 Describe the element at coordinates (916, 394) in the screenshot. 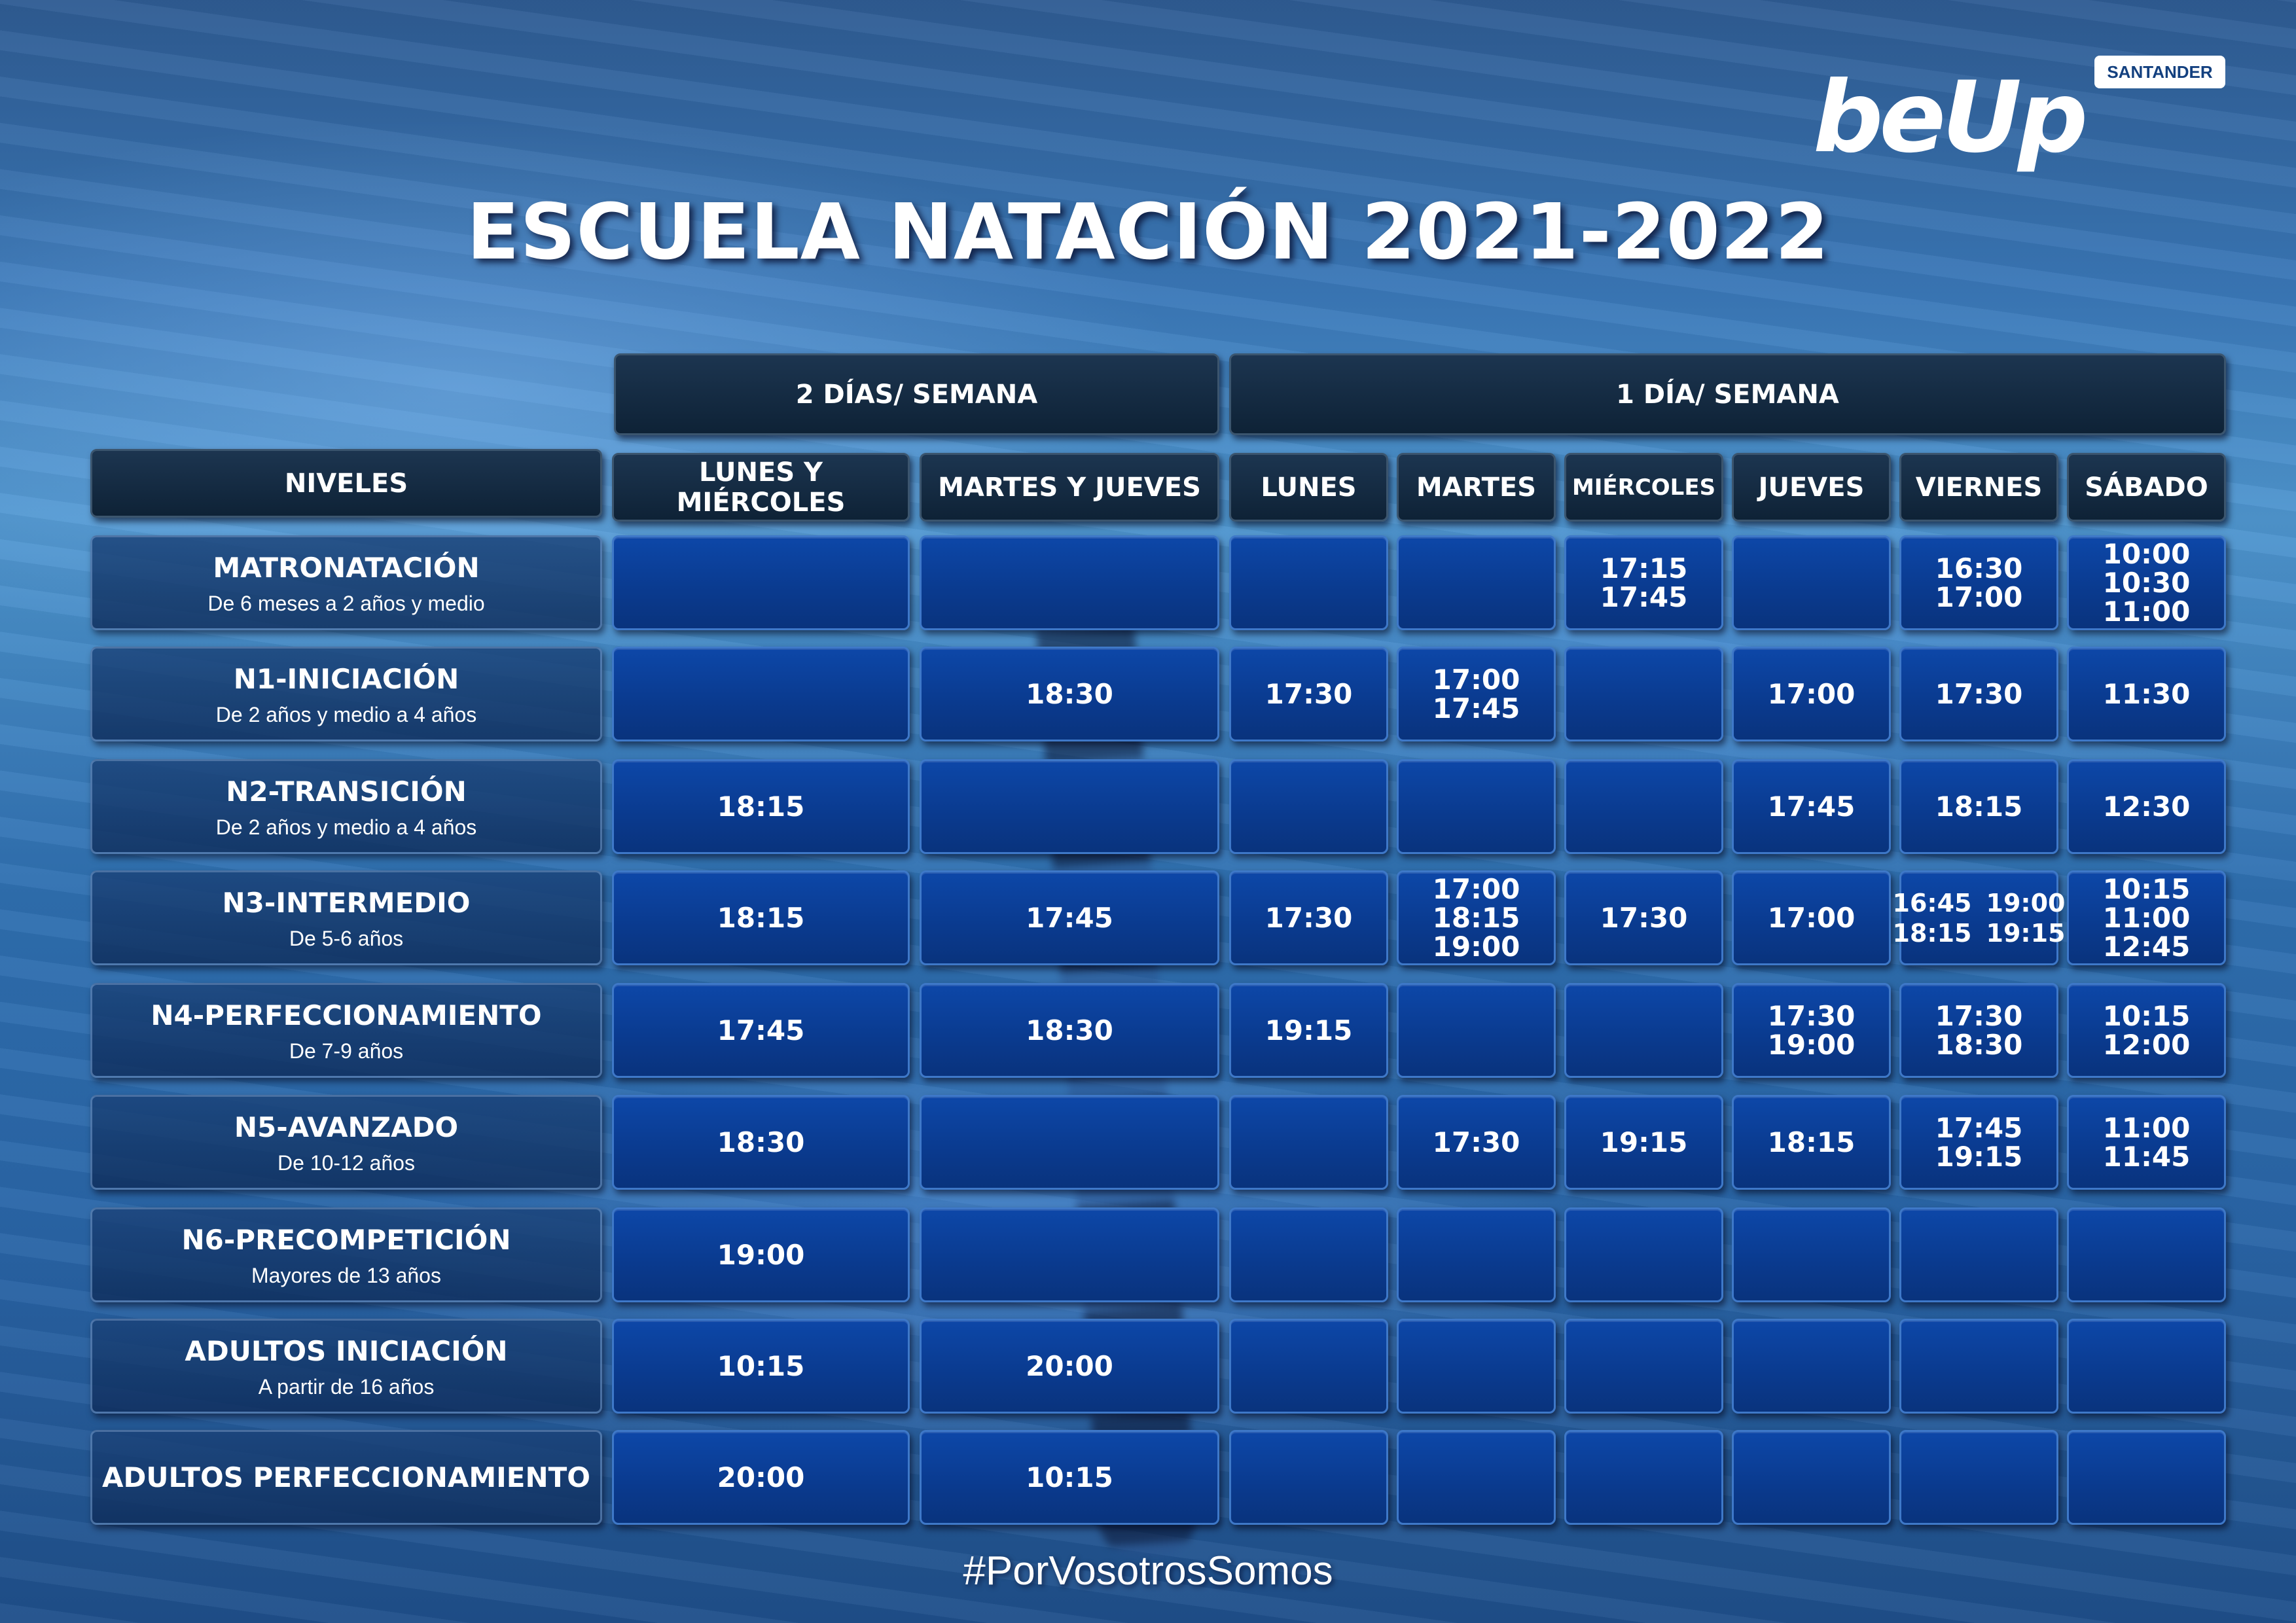

I see `group-header-2-days: 2 DÍAS/ SEMANA` at that location.